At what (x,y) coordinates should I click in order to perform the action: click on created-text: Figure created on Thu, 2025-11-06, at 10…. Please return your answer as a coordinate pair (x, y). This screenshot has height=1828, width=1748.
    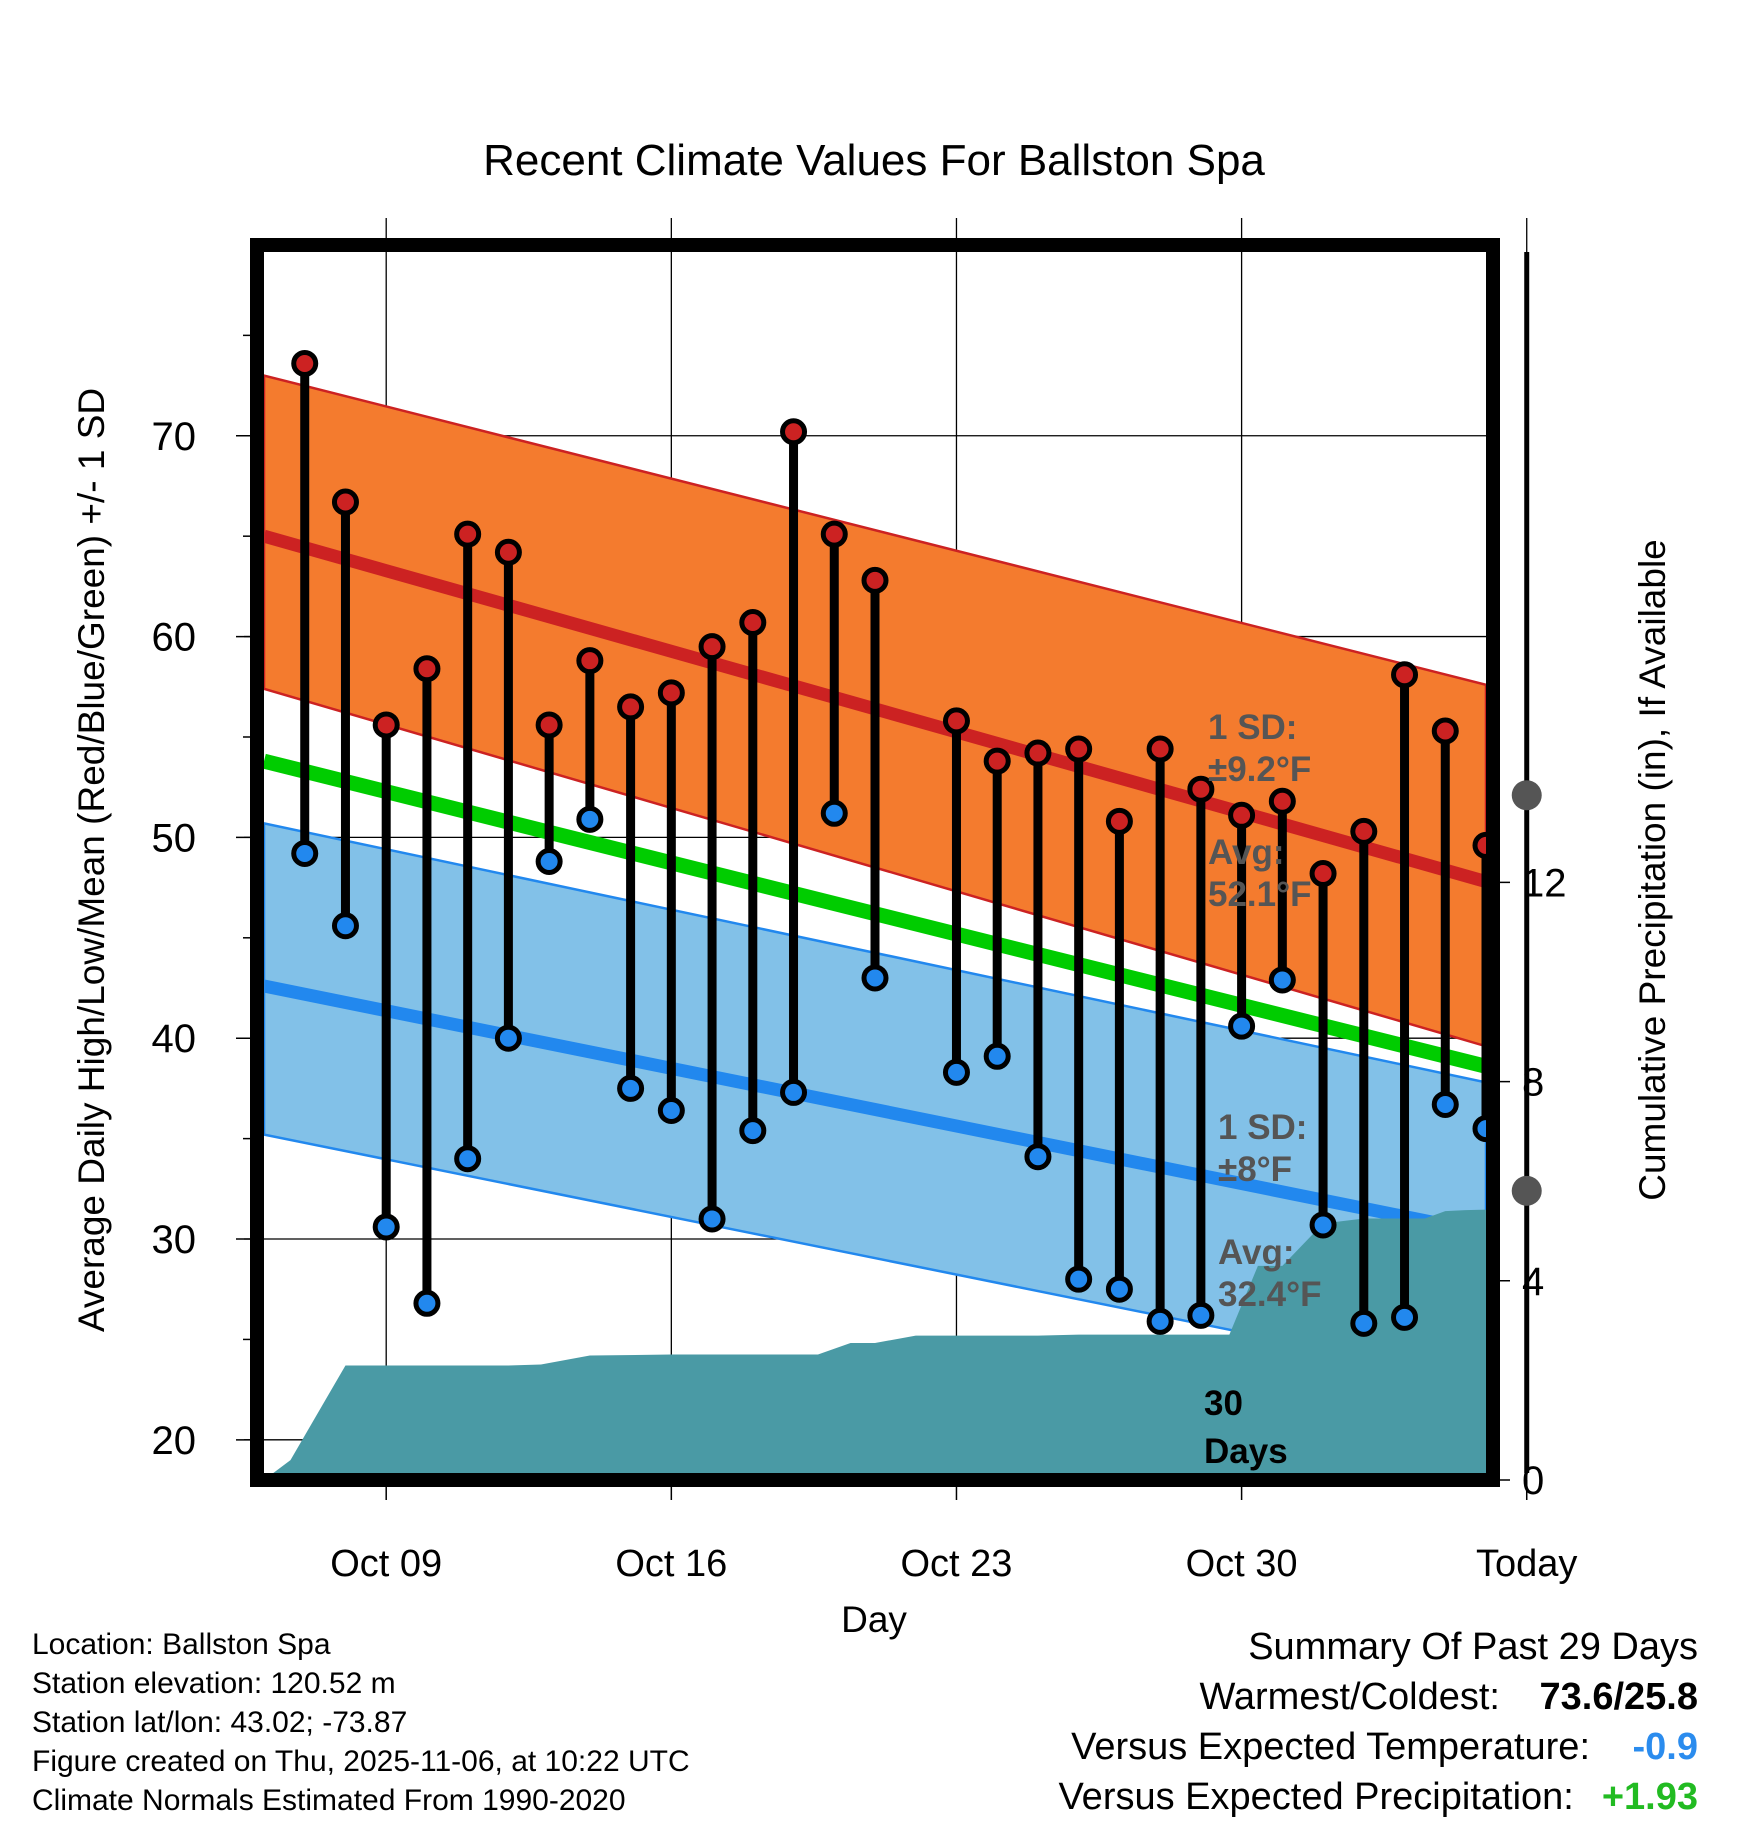
    Looking at the image, I should click on (361, 1761).